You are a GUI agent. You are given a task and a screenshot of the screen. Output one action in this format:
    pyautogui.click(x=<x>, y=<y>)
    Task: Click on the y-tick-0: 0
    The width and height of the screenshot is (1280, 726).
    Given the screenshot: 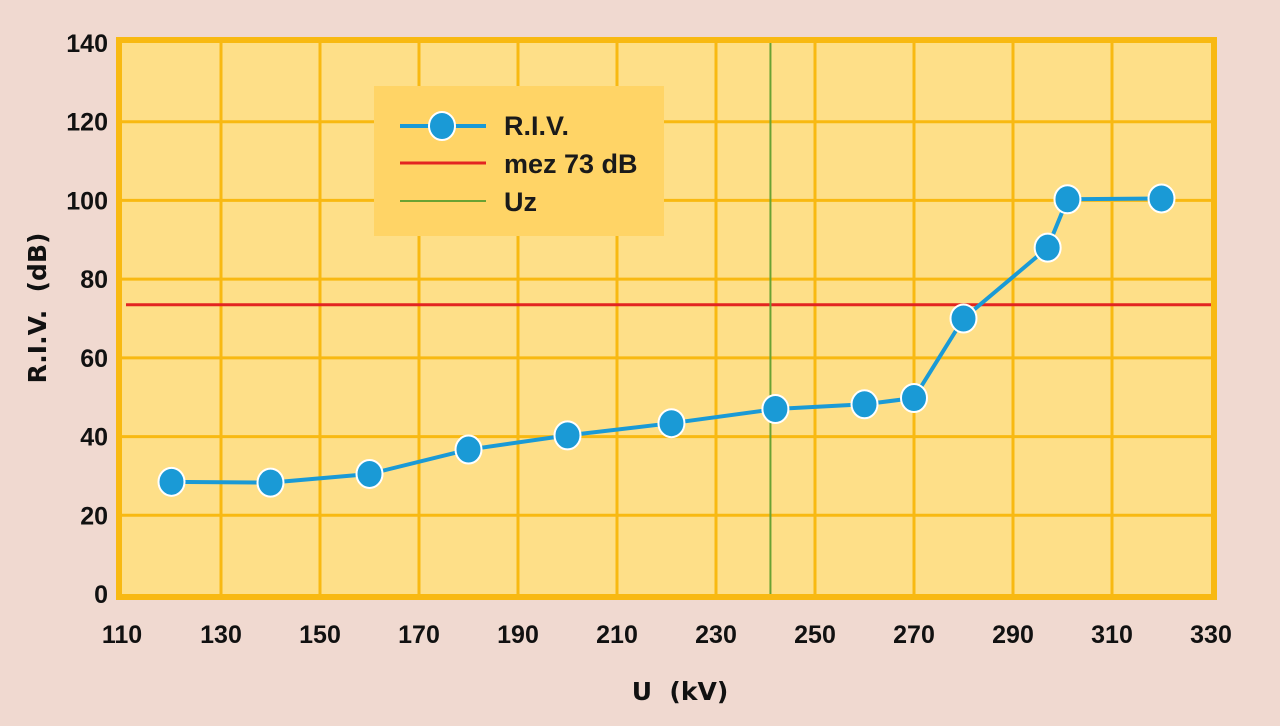 What is the action you would take?
    pyautogui.click(x=101, y=595)
    